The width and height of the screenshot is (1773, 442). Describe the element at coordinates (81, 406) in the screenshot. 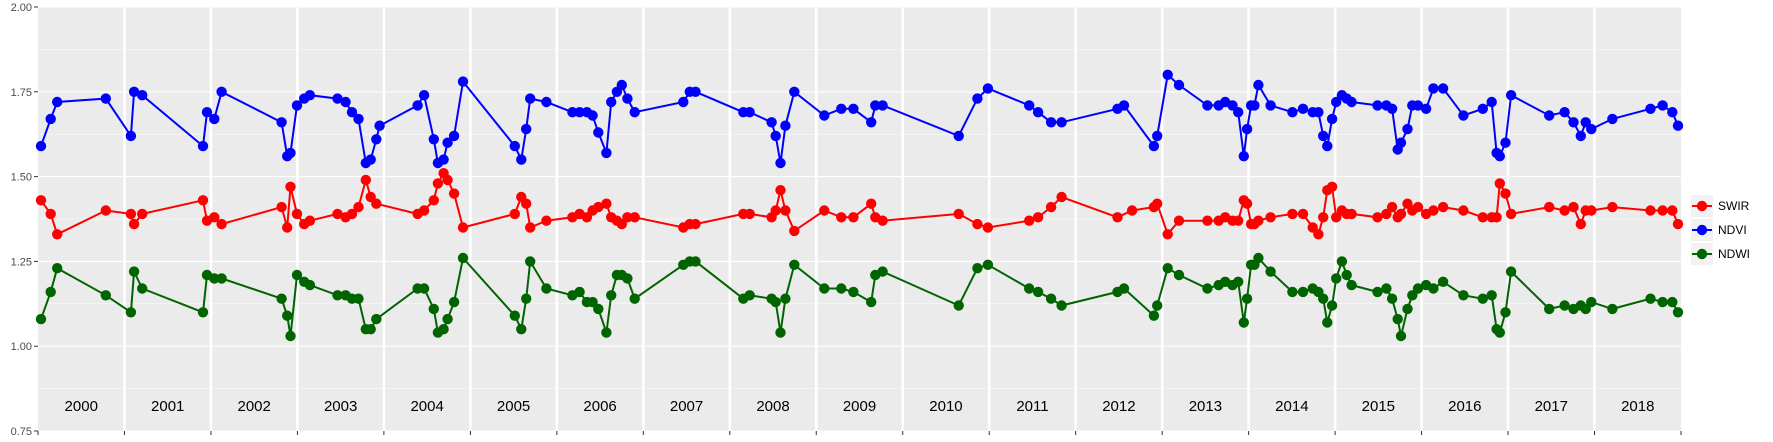

I see `year-label: 2000` at that location.